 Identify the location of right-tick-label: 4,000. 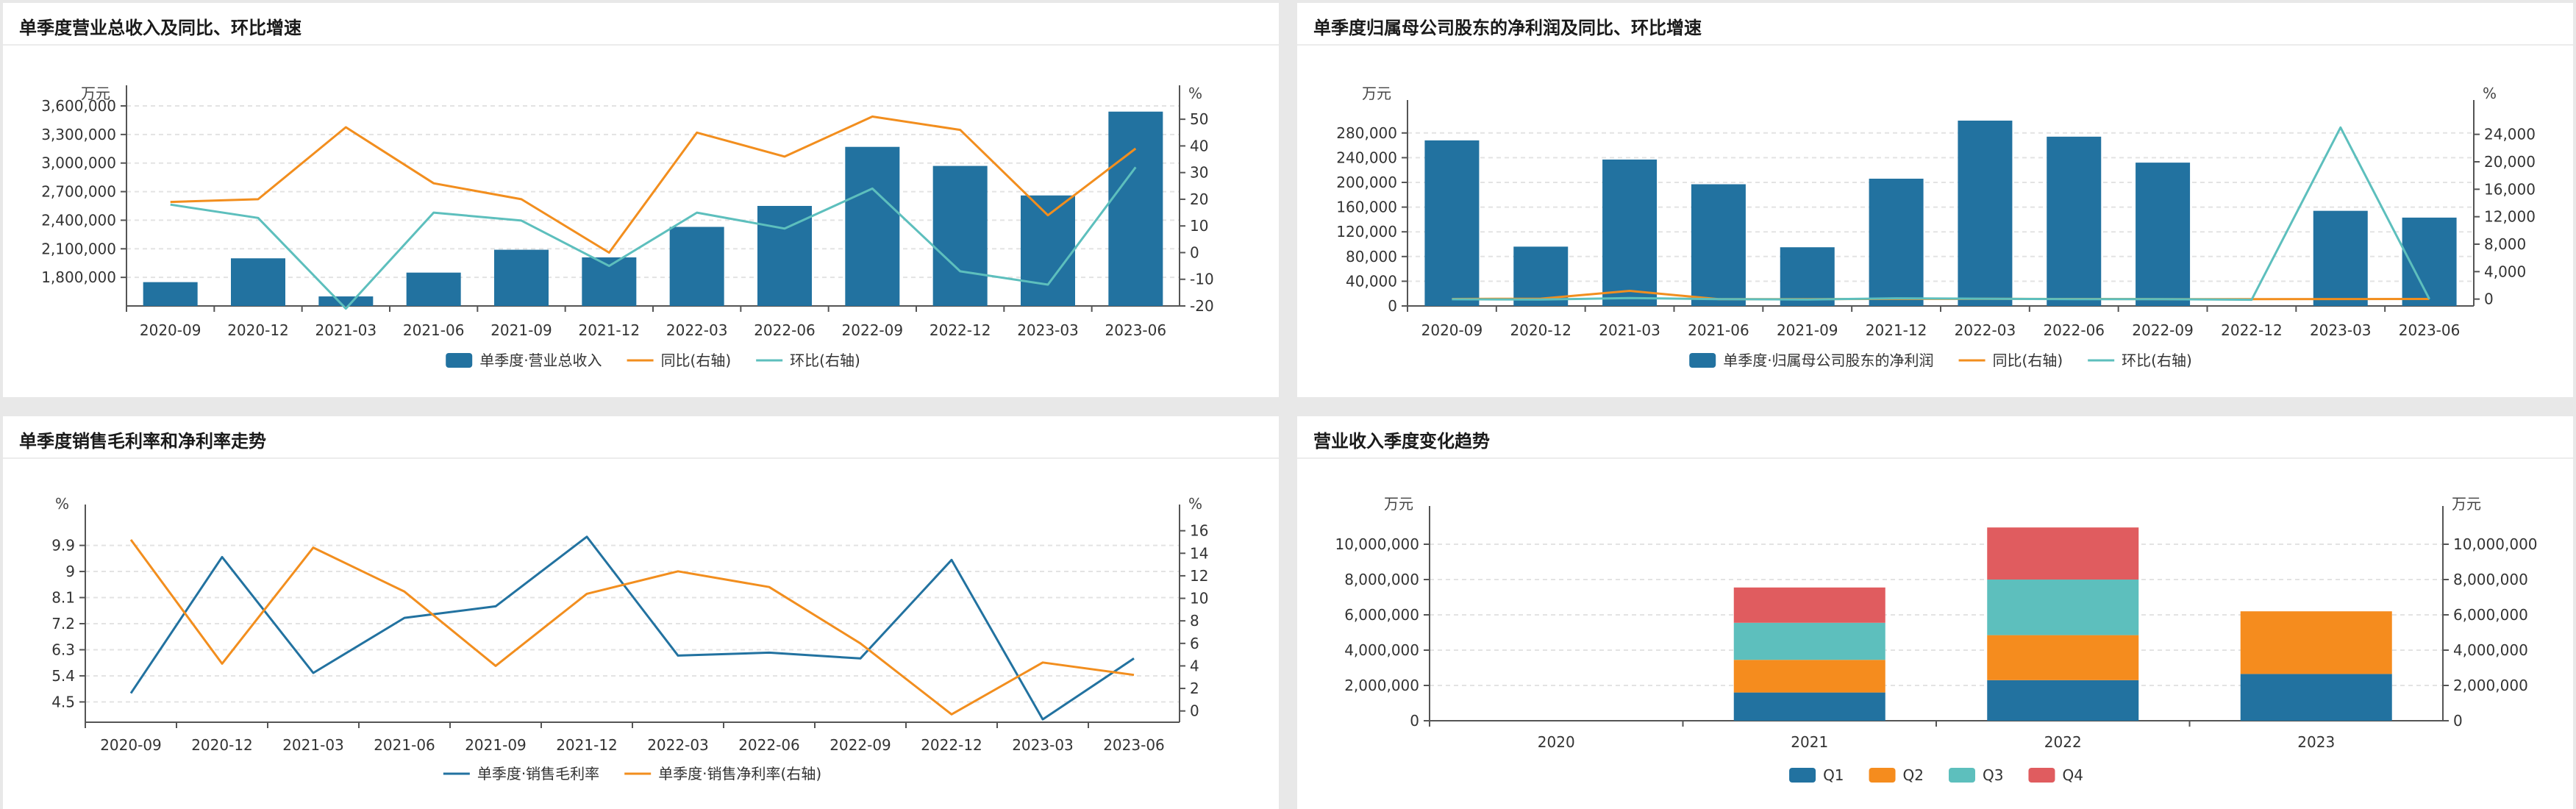
(2505, 271).